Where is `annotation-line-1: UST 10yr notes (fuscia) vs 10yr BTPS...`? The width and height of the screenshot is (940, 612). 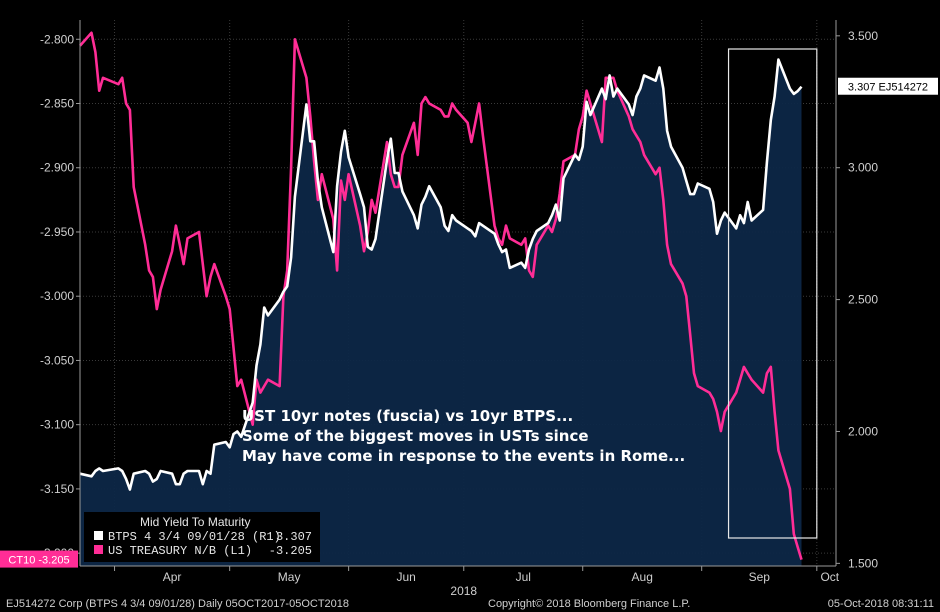 annotation-line-1: UST 10yr notes (fuscia) vs 10yr BTPS... is located at coordinates (407, 416).